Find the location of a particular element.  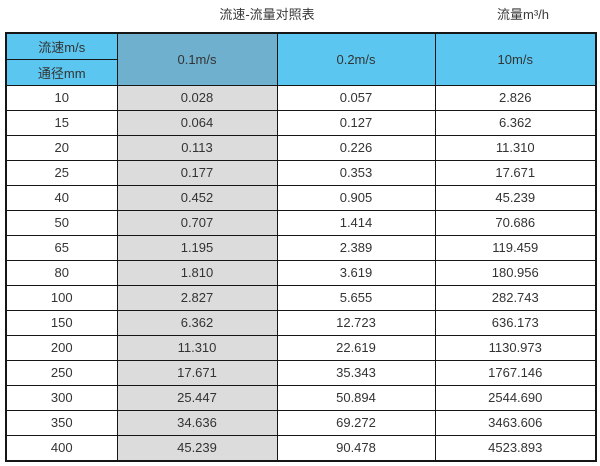

table-row: 15 0.064 0.127 6.362 is located at coordinates (301, 122).